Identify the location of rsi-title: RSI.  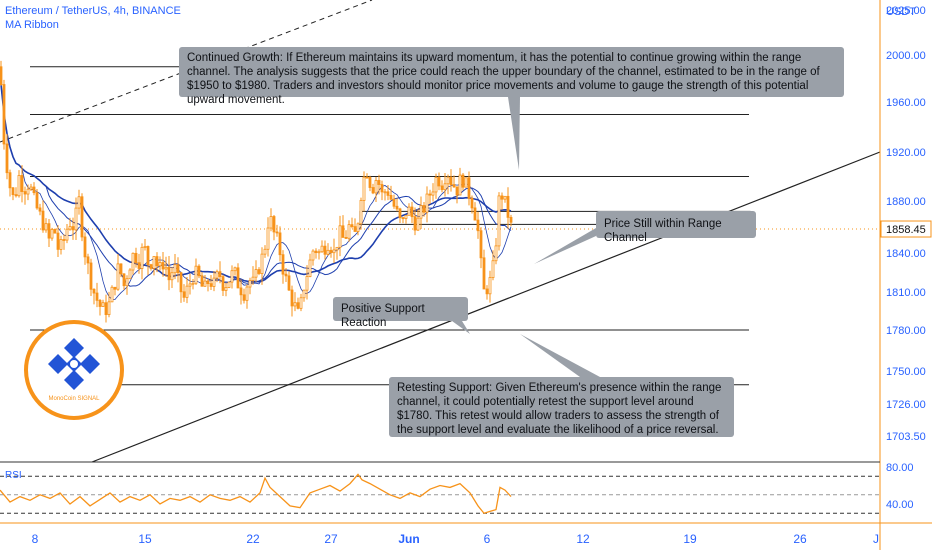
(13, 475).